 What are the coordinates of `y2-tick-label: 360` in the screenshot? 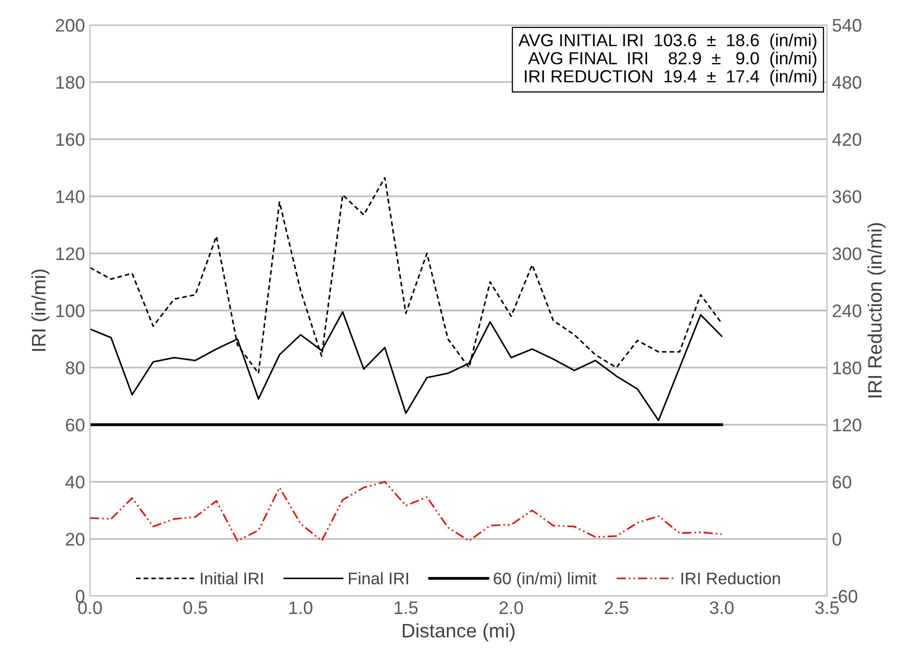 It's located at (847, 197).